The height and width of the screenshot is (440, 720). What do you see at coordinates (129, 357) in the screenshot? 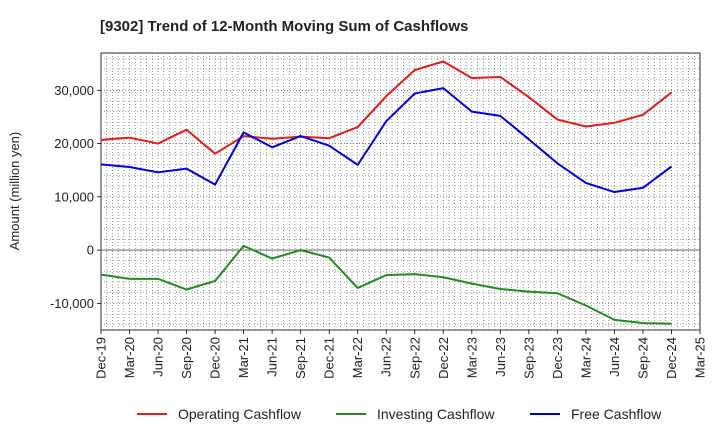
I see `x-tick-label: Mar-20` at bounding box center [129, 357].